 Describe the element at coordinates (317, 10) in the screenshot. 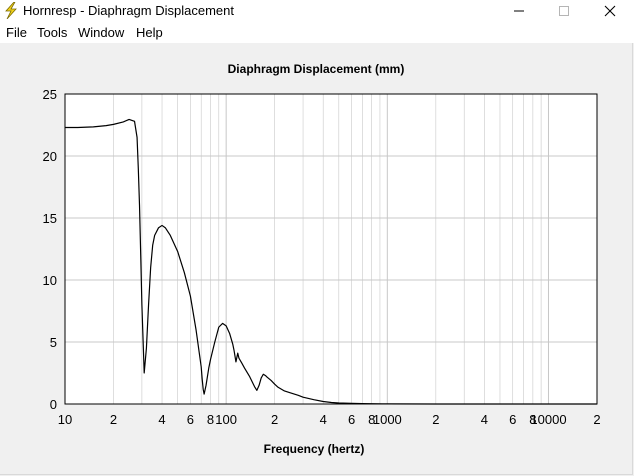

I see `title-bar: Hornresp - Diaphragm Displacement` at that location.